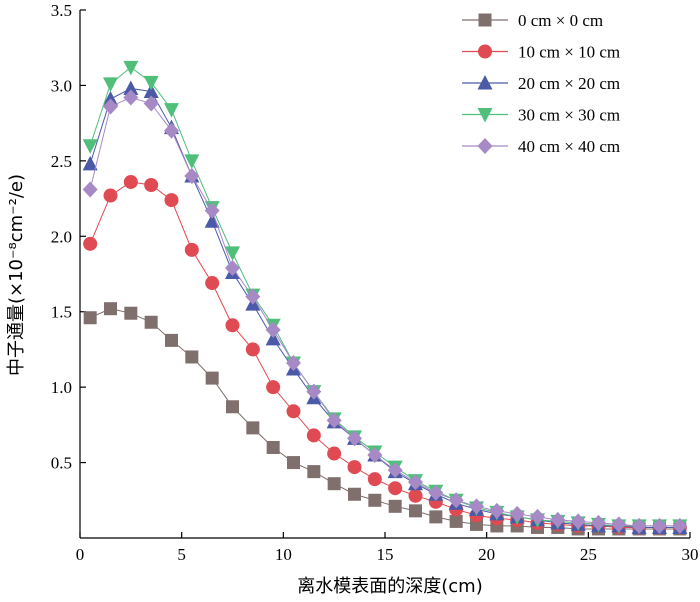 This screenshot has width=700, height=602. What do you see at coordinates (283, 554) in the screenshot?
I see `x-tick-label: 10` at bounding box center [283, 554].